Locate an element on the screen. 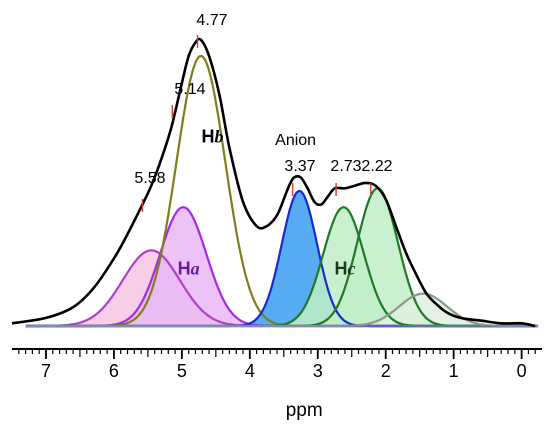 The width and height of the screenshot is (550, 427). peak-label-1: 5.58 is located at coordinates (149, 178).